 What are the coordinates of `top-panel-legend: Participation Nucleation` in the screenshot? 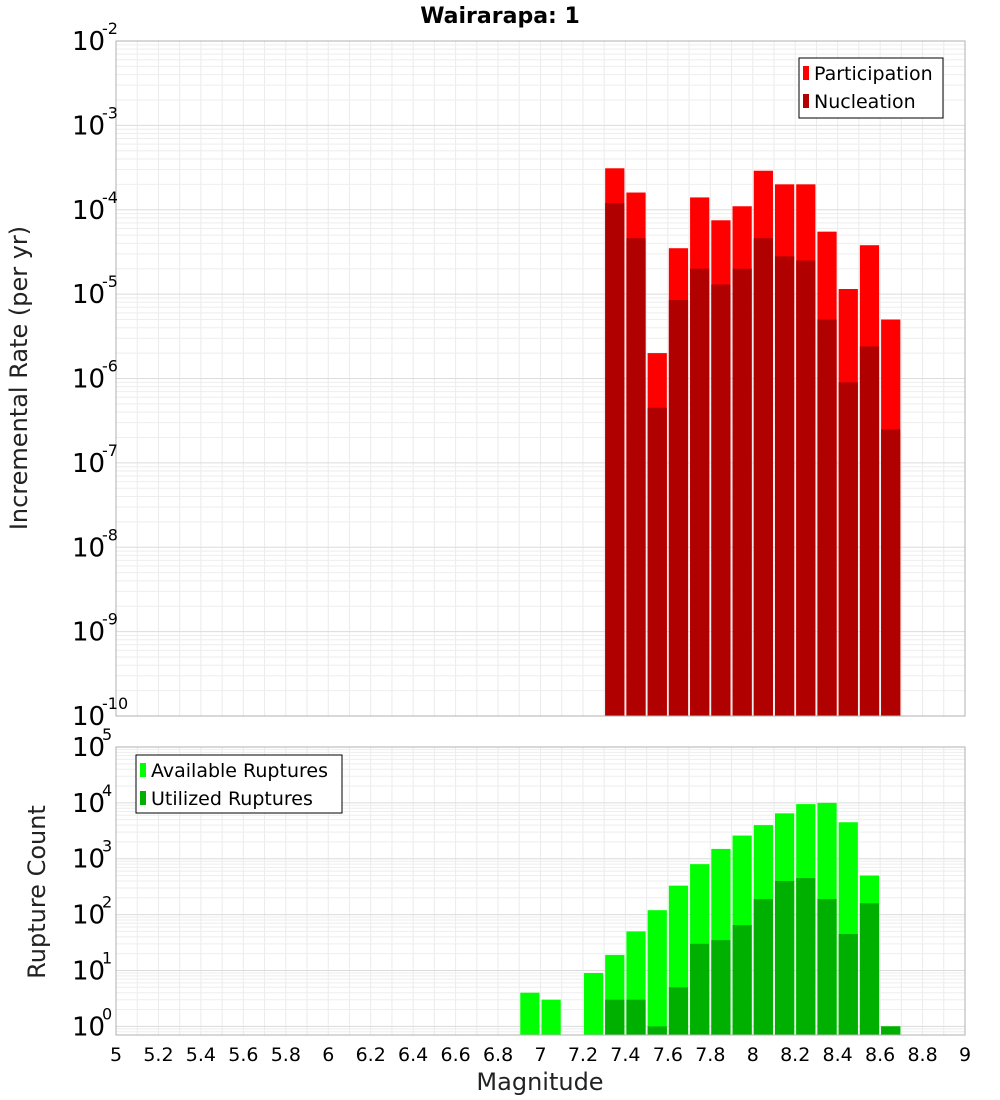 It's located at (871, 88).